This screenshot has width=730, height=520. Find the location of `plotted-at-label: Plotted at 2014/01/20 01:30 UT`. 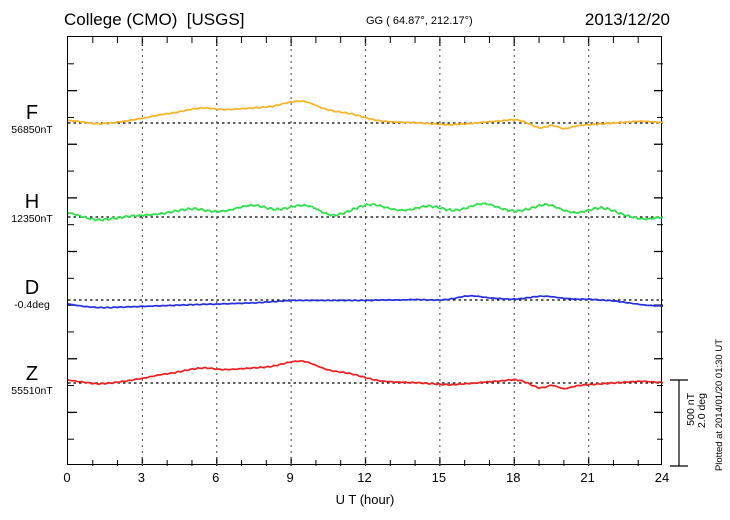

plotted-at-label: Plotted at 2014/01/20 01:30 UT is located at coordinates (719, 405).